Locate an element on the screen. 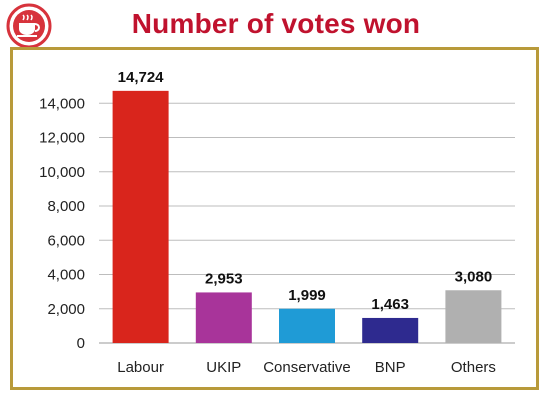 The image size is (552, 401). data-label: 2,953 is located at coordinates (224, 278).